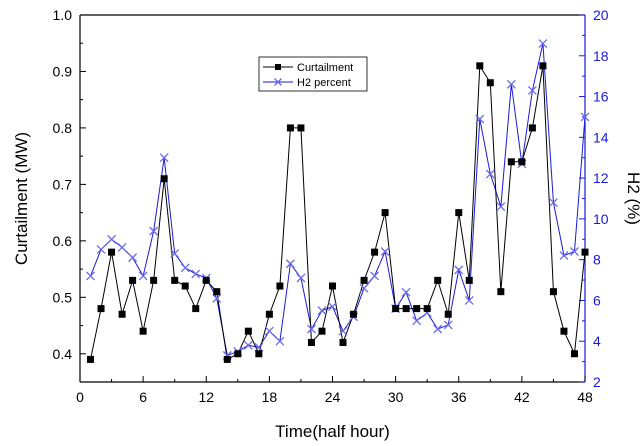 The width and height of the screenshot is (643, 446). Describe the element at coordinates (325, 68) in the screenshot. I see `legend-curtailment-label: Curtailment` at that location.